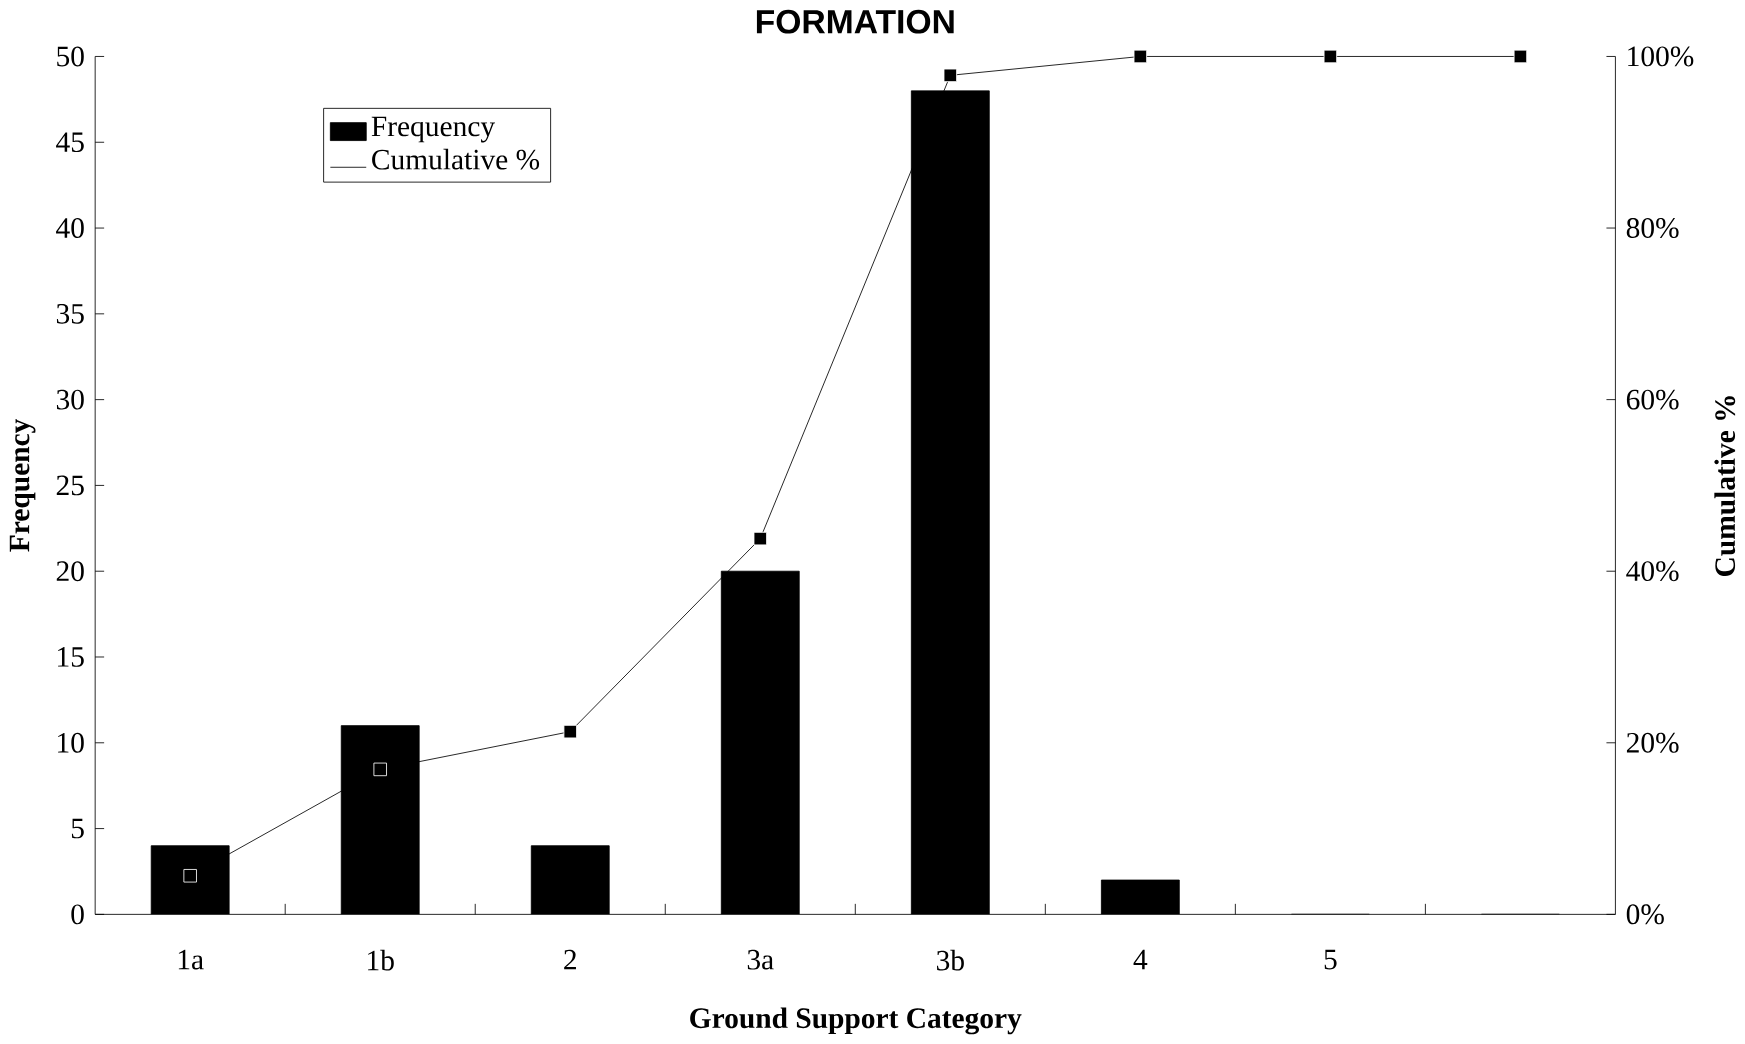 The width and height of the screenshot is (1745, 1044). I want to click on x-tick-label: 1b, so click(381, 960).